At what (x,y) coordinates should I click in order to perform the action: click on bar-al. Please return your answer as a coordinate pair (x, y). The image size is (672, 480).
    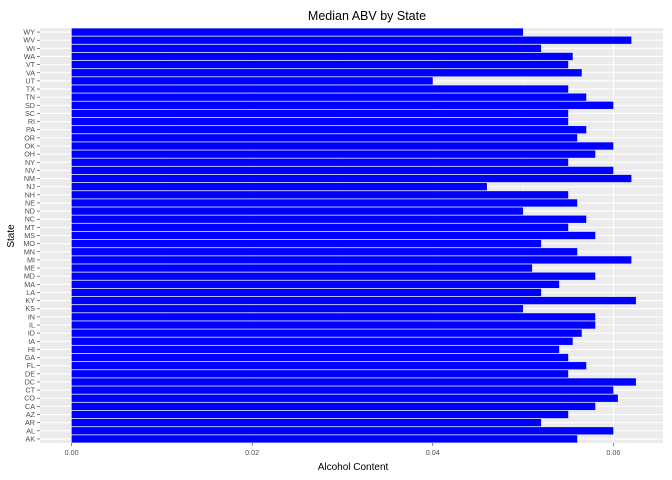
    Looking at the image, I should click on (342, 431).